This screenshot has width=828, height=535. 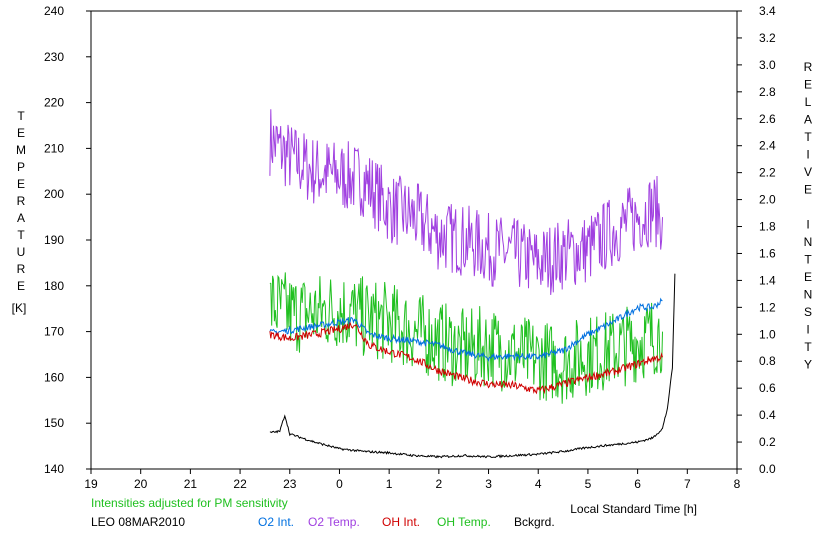 What do you see at coordinates (464, 522) in the screenshot?
I see `legend-entry: OH Temp.` at bounding box center [464, 522].